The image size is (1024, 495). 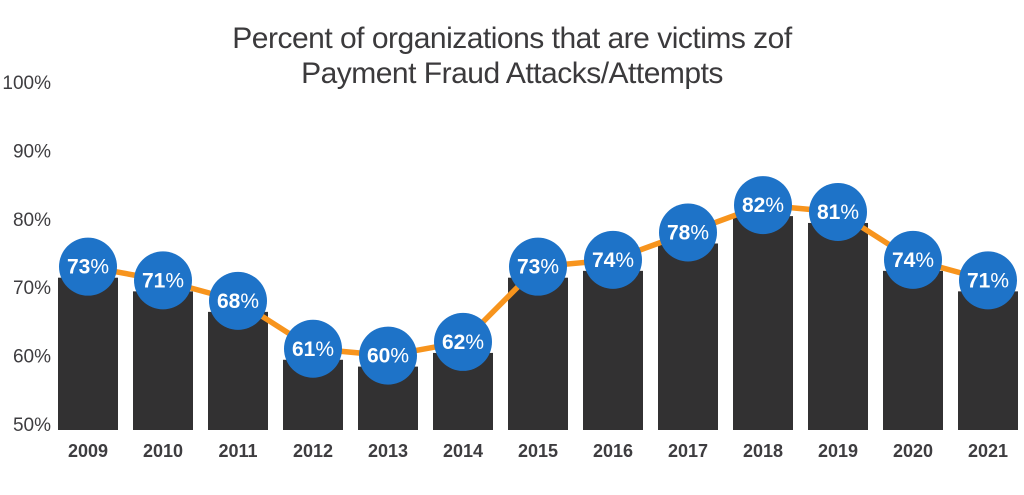 What do you see at coordinates (512, 73) in the screenshot?
I see `chart-title-line2: Payment Fraud Attacks/Attempts` at bounding box center [512, 73].